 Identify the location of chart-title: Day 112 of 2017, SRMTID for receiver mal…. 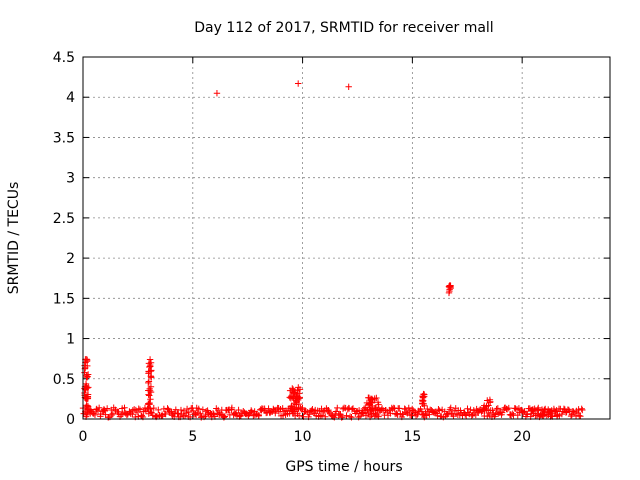
(343, 28).